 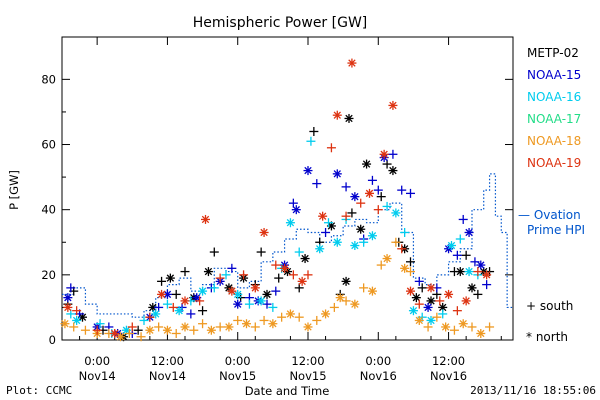 What do you see at coordinates (167, 376) in the screenshot?
I see `x-tick-date: Nov14` at bounding box center [167, 376].